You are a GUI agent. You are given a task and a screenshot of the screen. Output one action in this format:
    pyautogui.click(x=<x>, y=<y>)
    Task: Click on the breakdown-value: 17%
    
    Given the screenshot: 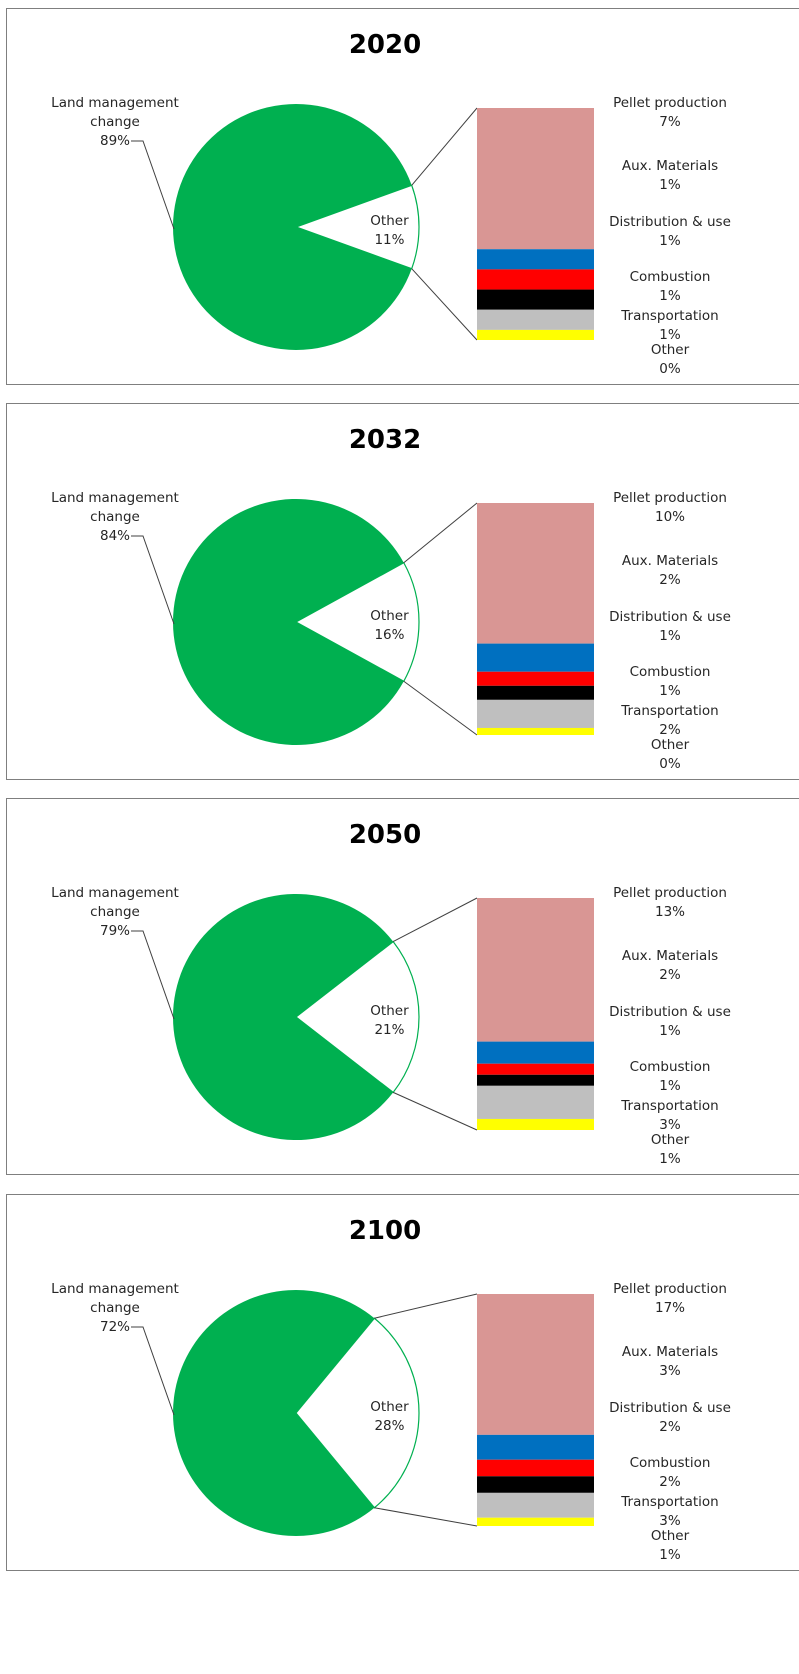 What is the action you would take?
    pyautogui.click(x=670, y=1308)
    